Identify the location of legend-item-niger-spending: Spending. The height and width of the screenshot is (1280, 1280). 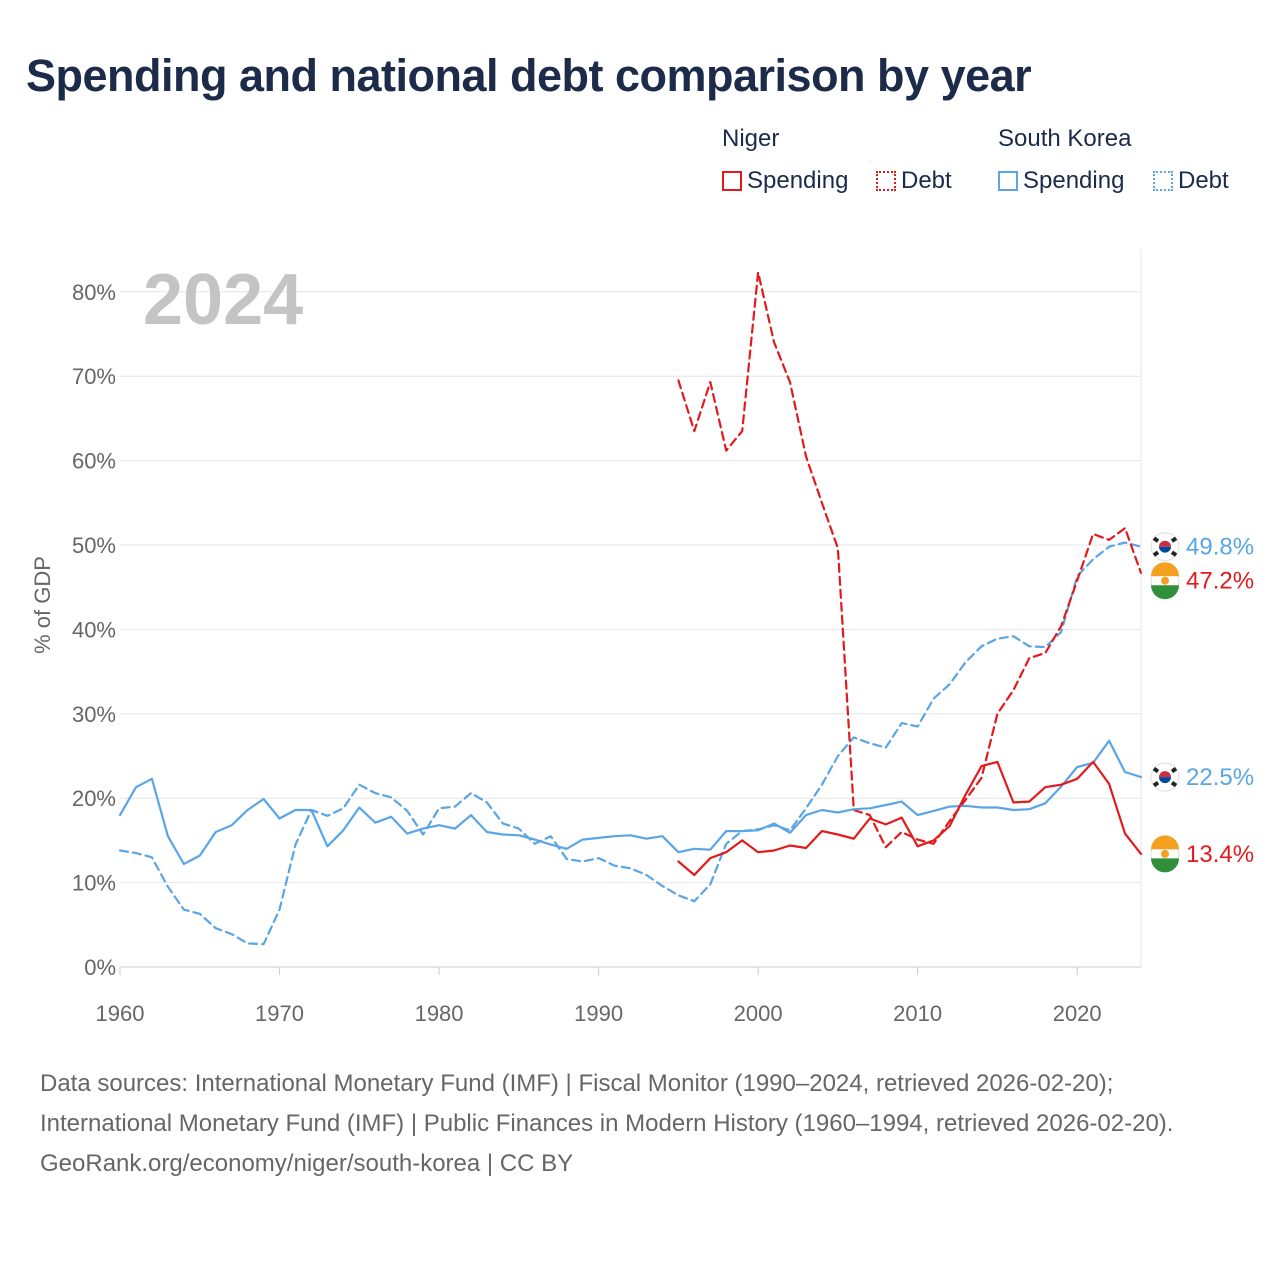
(785, 181).